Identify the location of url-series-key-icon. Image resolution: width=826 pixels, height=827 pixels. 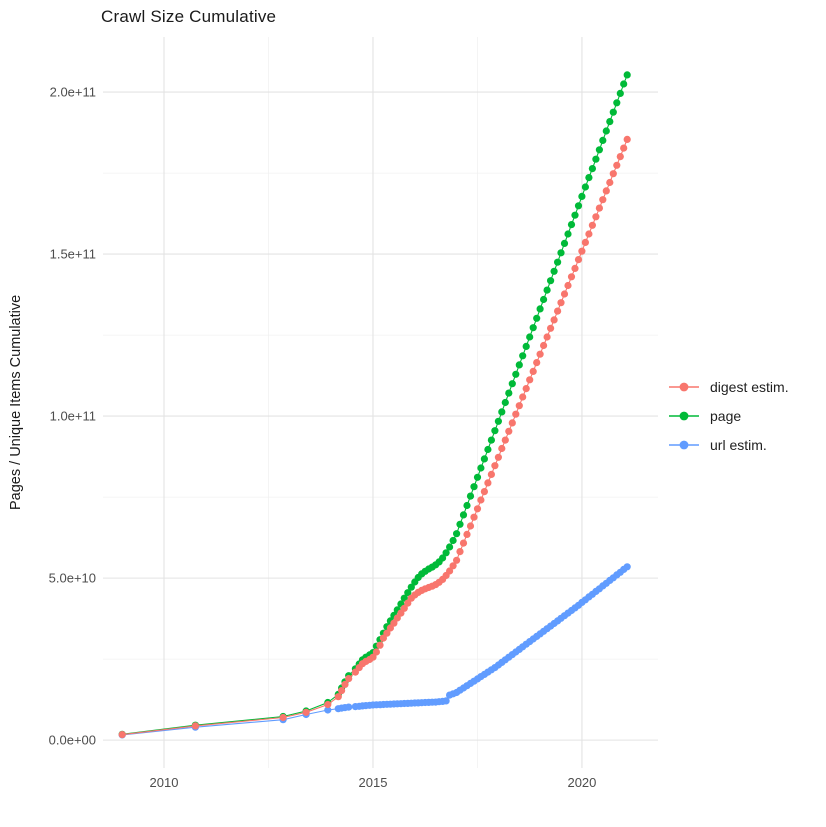
(684, 445).